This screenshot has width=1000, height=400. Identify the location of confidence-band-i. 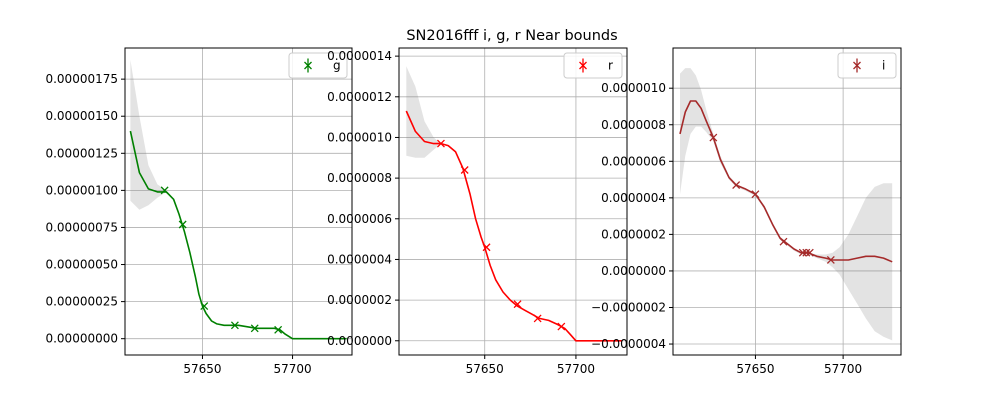
(786, 204).